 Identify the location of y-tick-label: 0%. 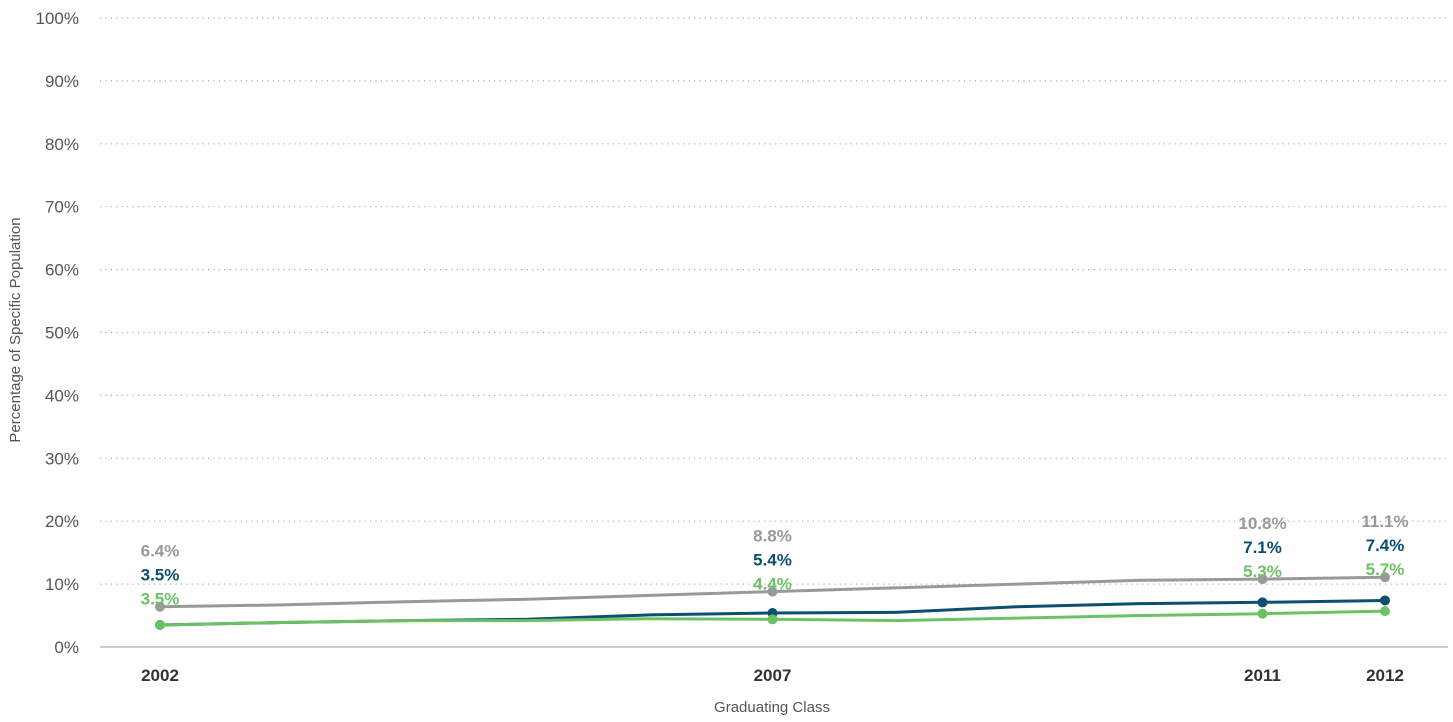
(66, 647).